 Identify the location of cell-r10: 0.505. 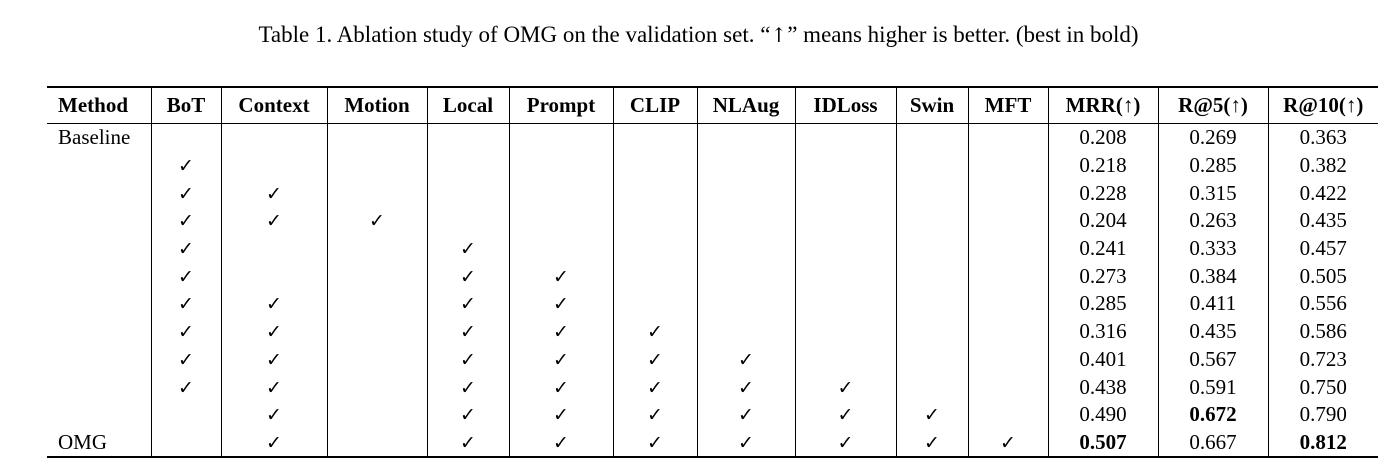
(1323, 275).